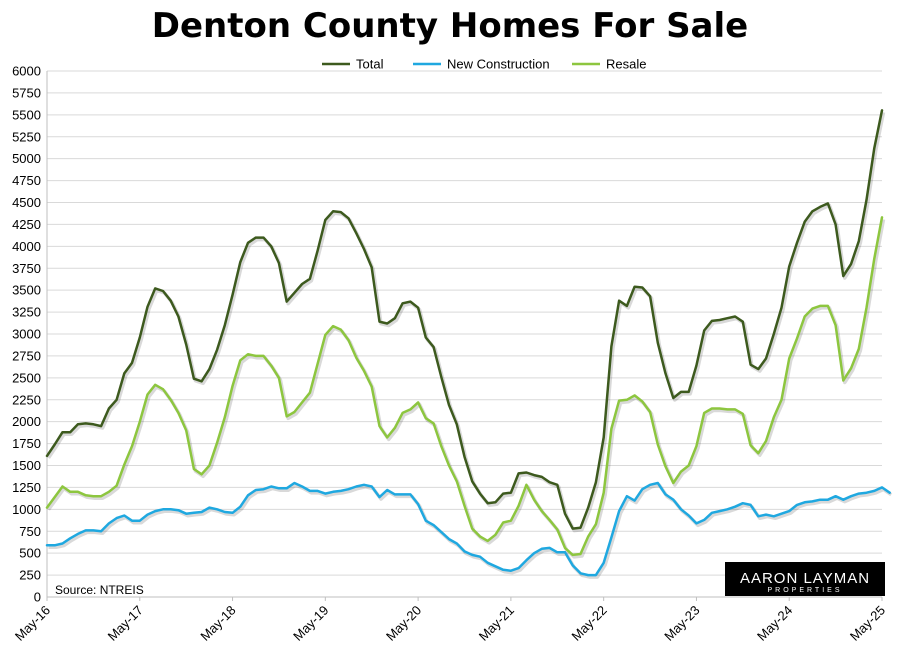 The image size is (900, 662). I want to click on series-line-new-construction, so click(468, 529).